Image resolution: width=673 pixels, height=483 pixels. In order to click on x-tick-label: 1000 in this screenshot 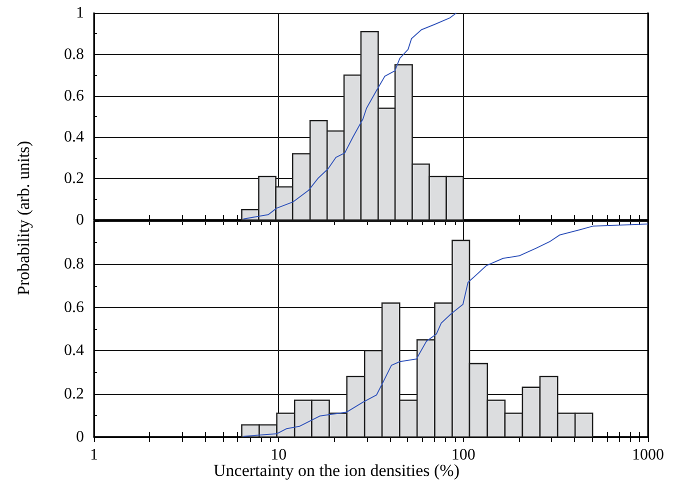, I will do `click(648, 455)`.